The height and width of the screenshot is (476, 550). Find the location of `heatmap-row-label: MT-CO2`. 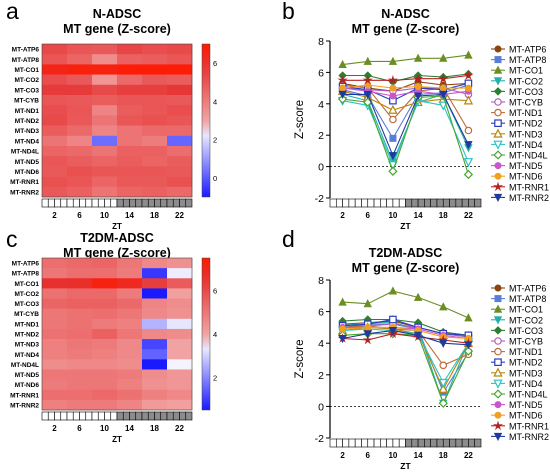

heatmap-row-label: MT-CO2 is located at coordinates (26, 294).